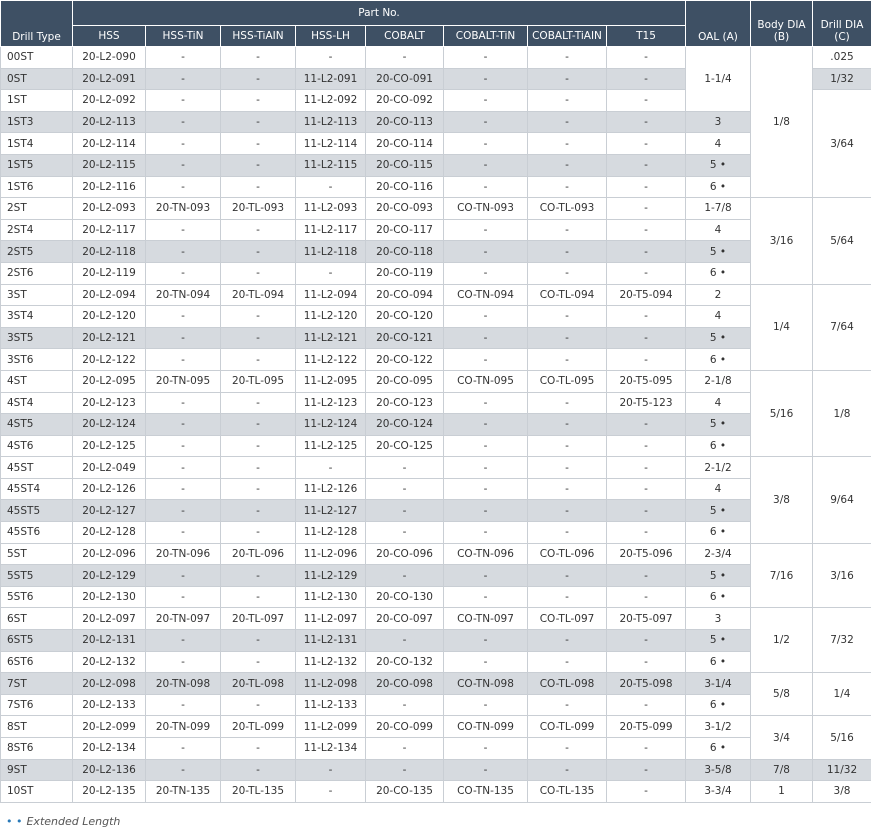 This screenshot has width=871, height=835. What do you see at coordinates (36, 748) in the screenshot?
I see `drill-type: 8ST6` at bounding box center [36, 748].